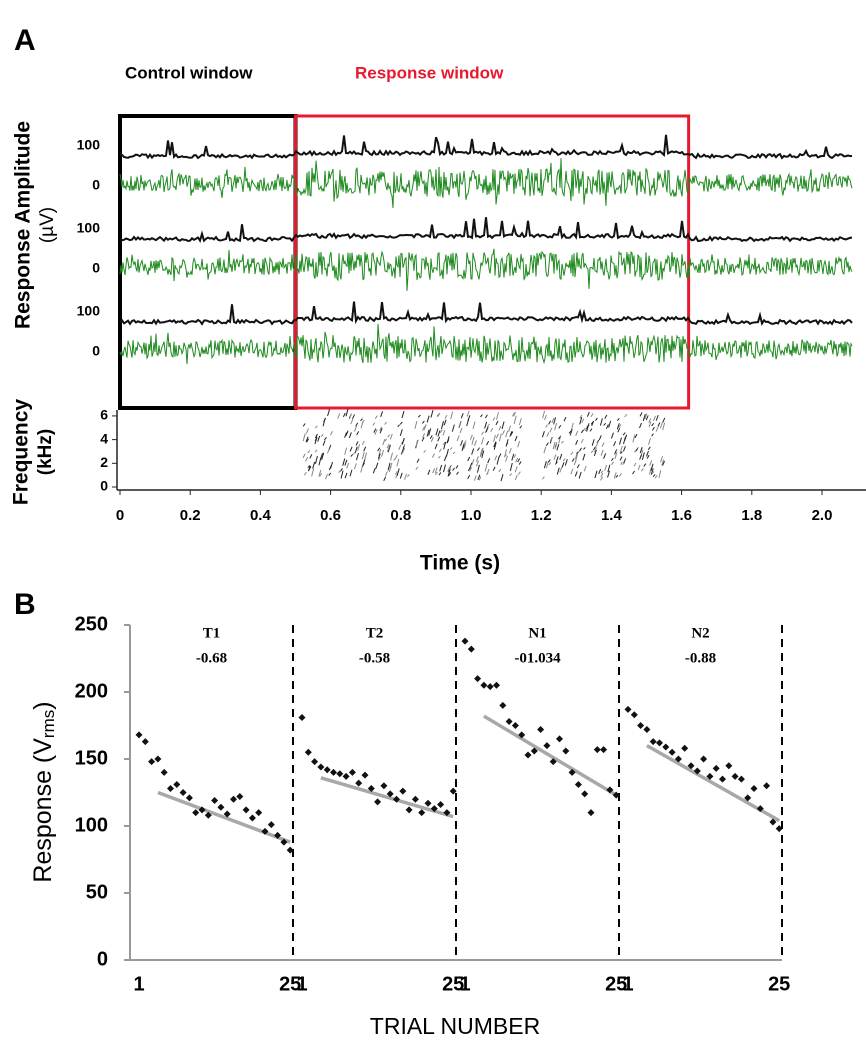 Image resolution: width=866 pixels, height=1050 pixels. What do you see at coordinates (212, 633) in the screenshot?
I see `segment-name: T1` at bounding box center [212, 633].